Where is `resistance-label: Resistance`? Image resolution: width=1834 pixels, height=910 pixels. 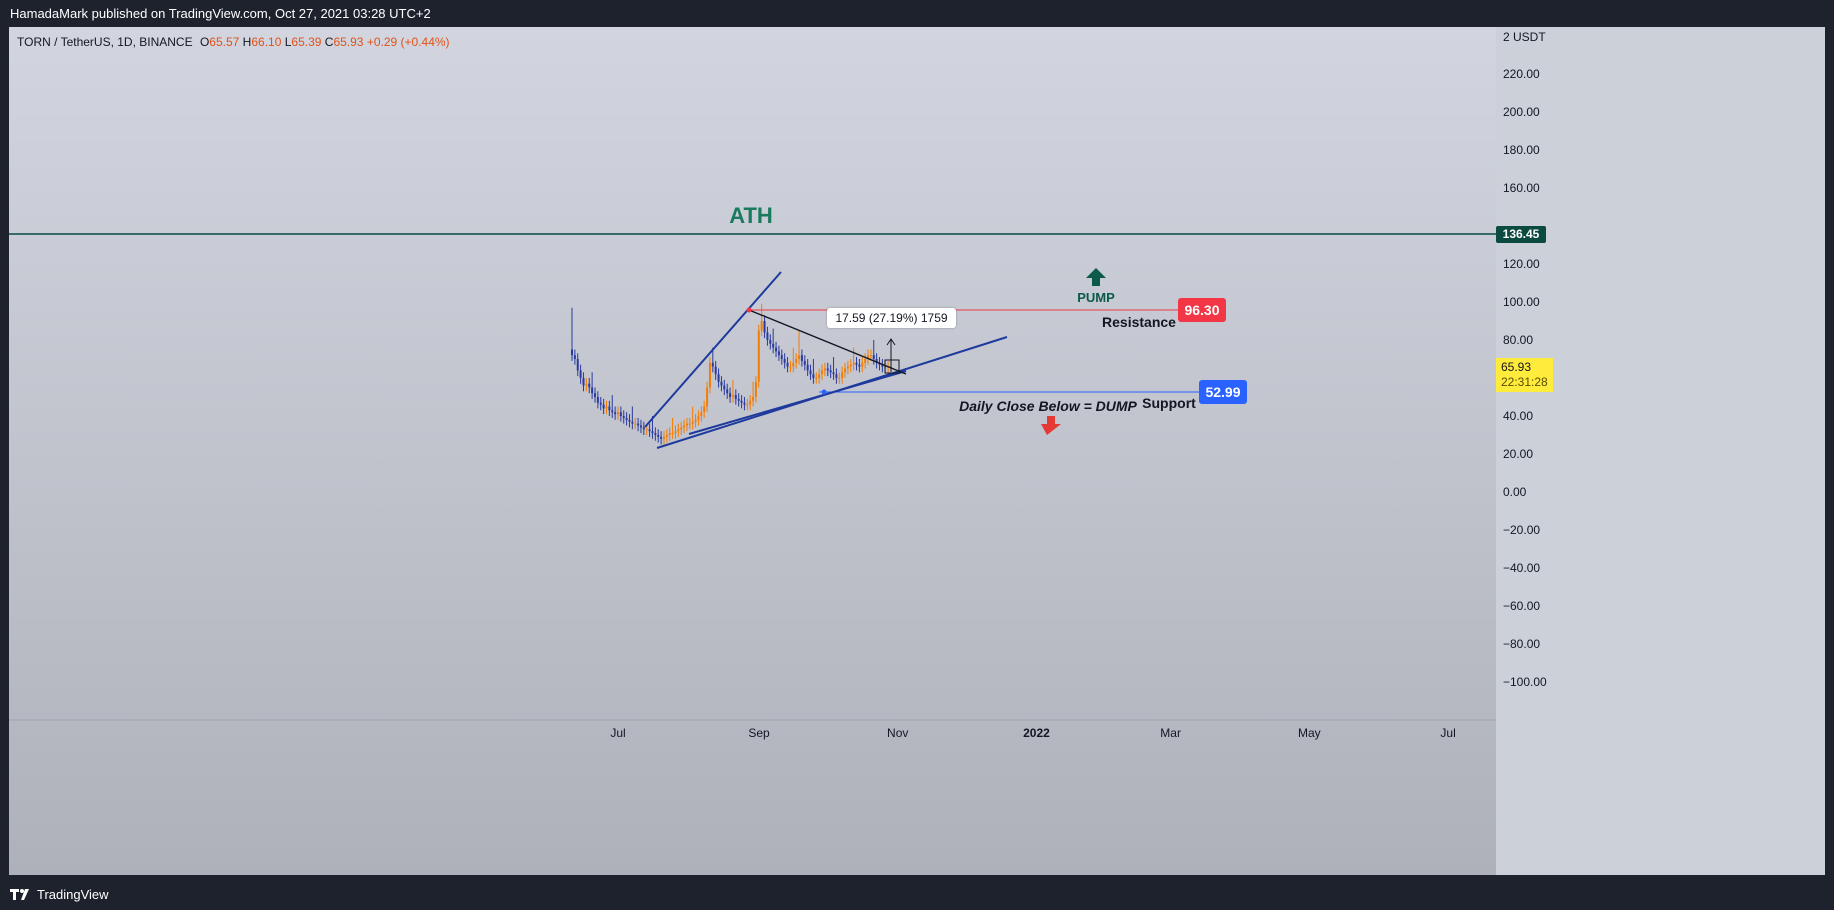 resistance-label: Resistance is located at coordinates (1139, 322).